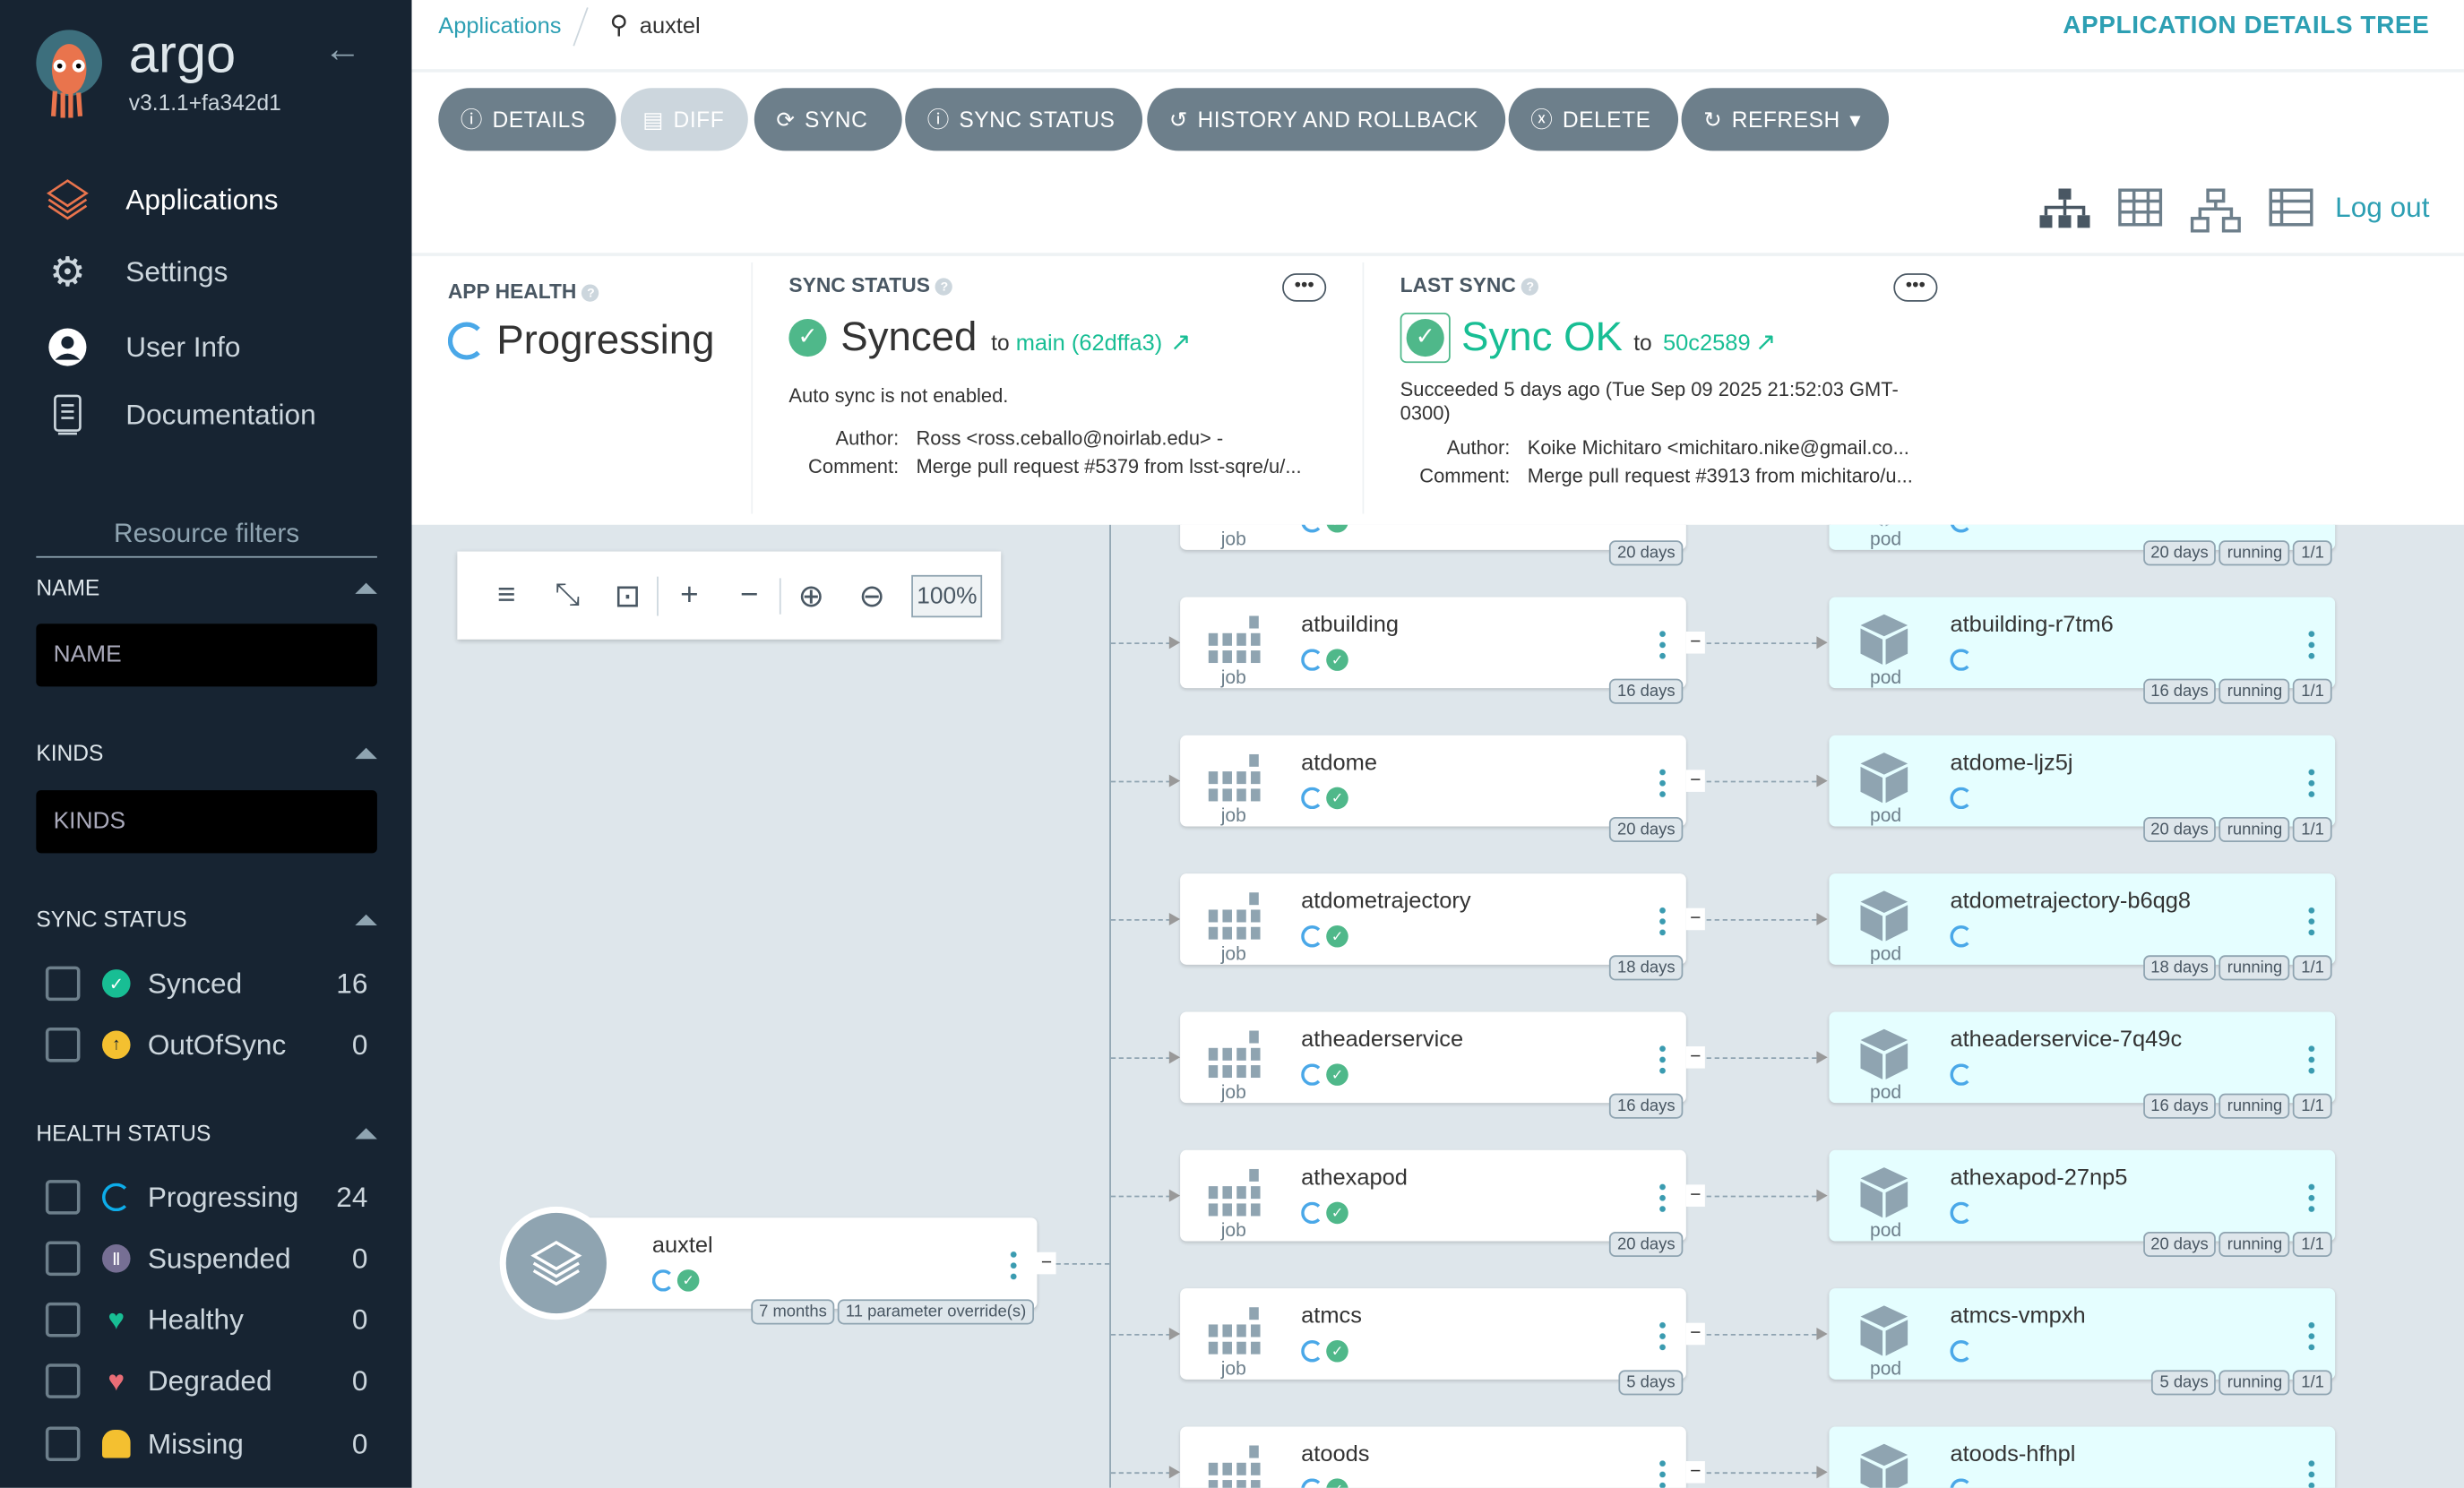 This screenshot has height=1488, width=2464. I want to click on job-node: job ✓ 20 days, so click(1433, 545).